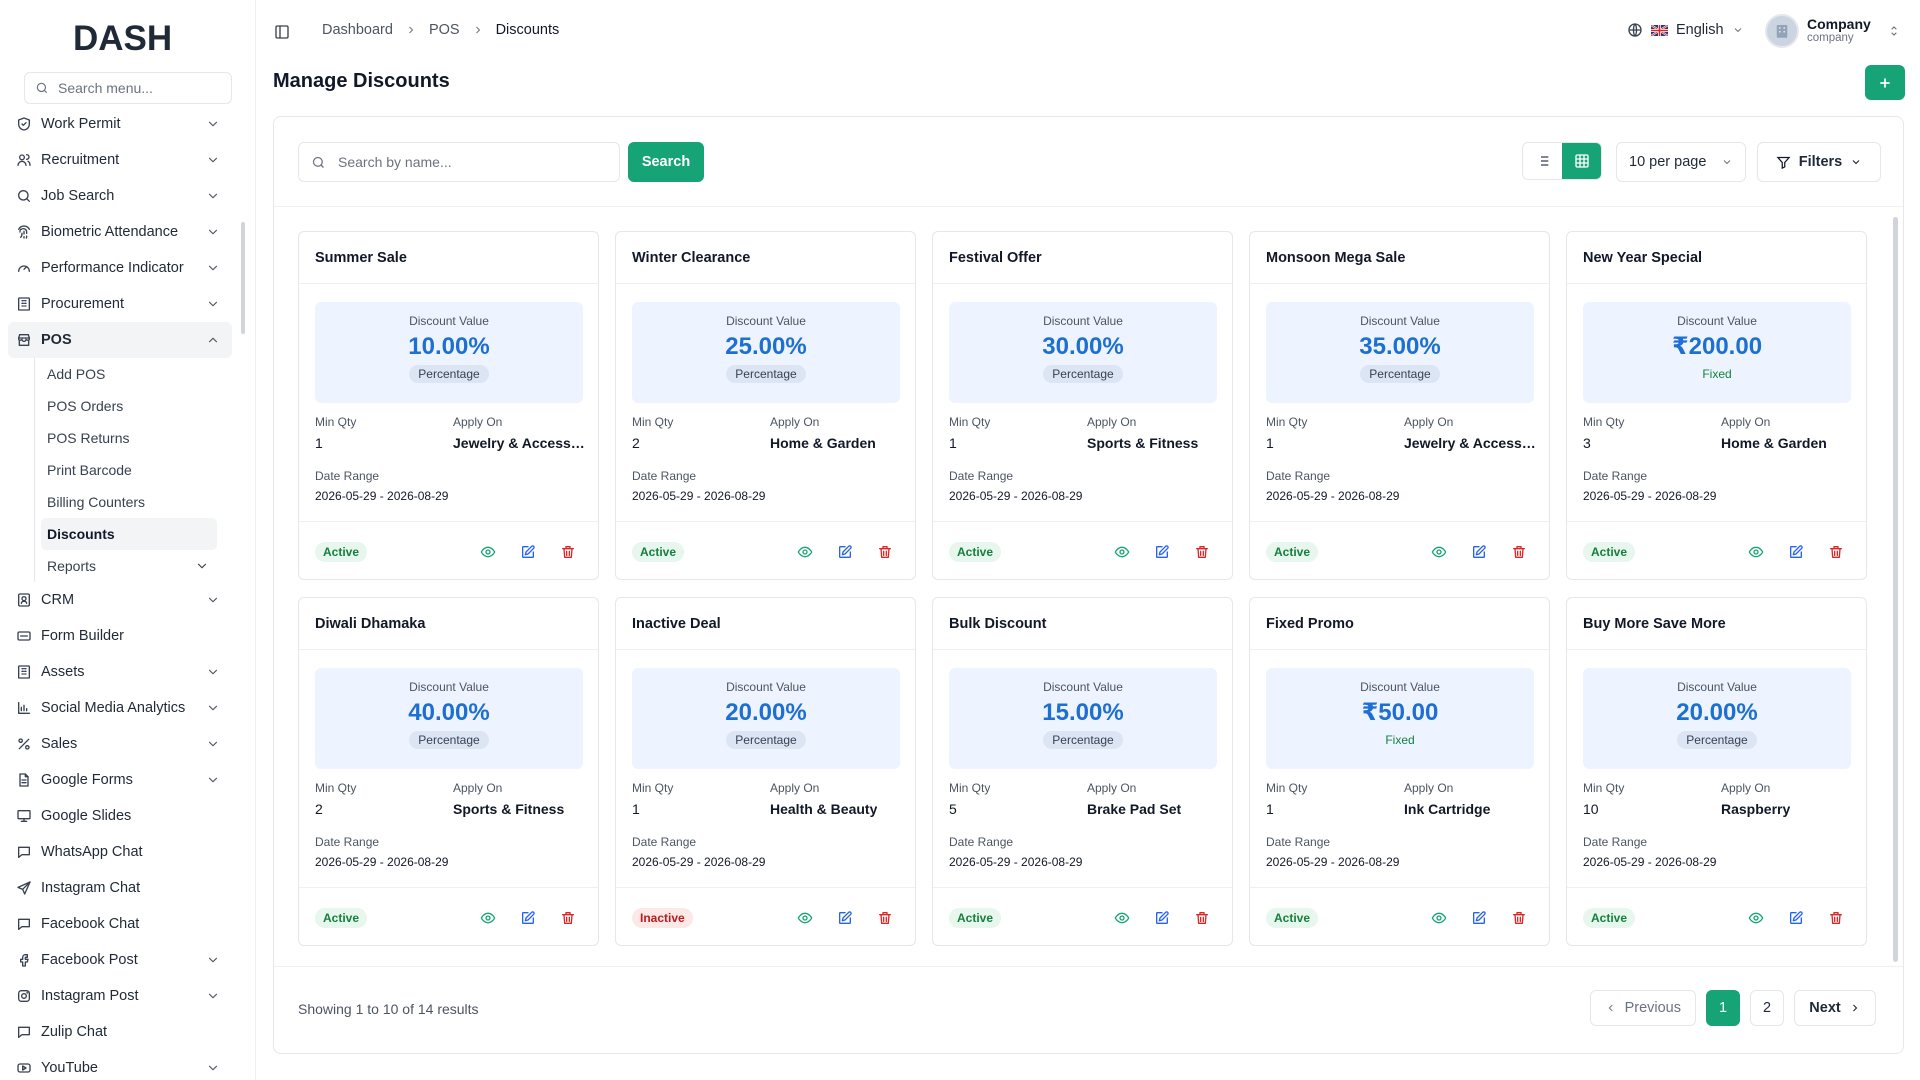 The image size is (1920, 1080). What do you see at coordinates (120, 744) in the screenshot?
I see `sidebar-item-sales: Sales` at bounding box center [120, 744].